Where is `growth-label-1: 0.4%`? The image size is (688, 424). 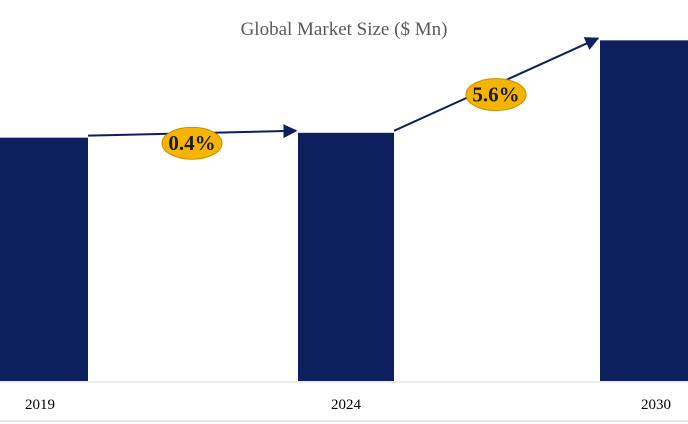 growth-label-1: 0.4% is located at coordinates (191, 143).